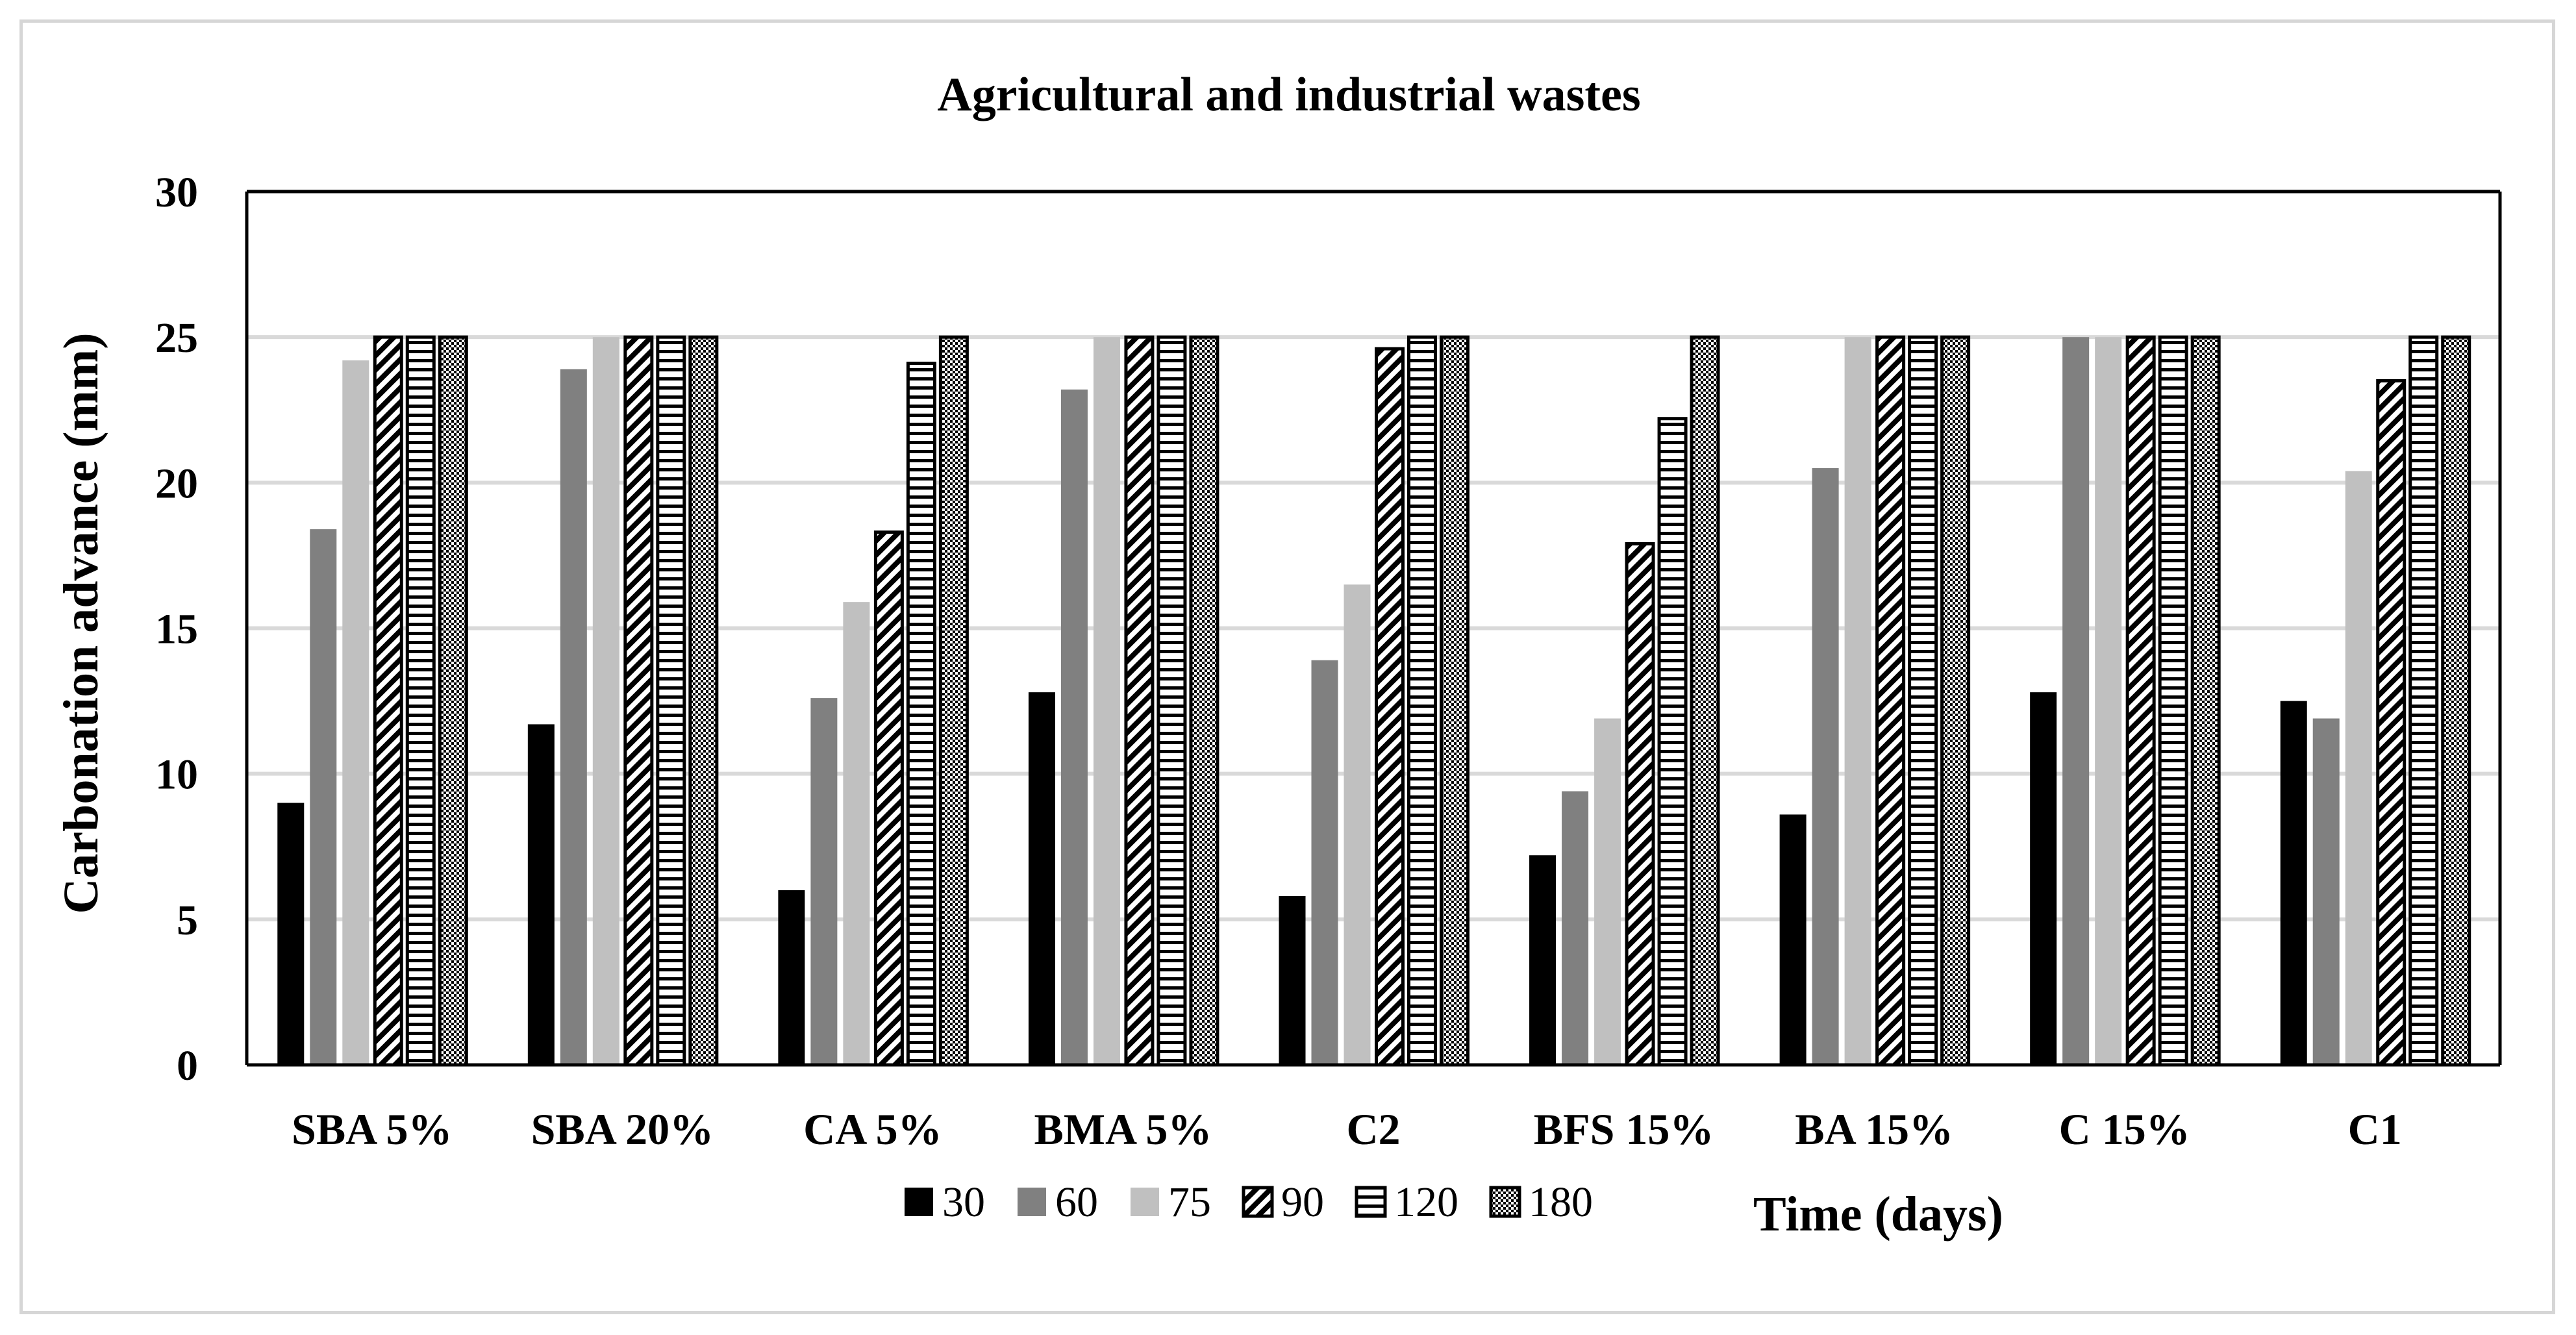  I want to click on bar-30-bfs-15-, so click(1543, 960).